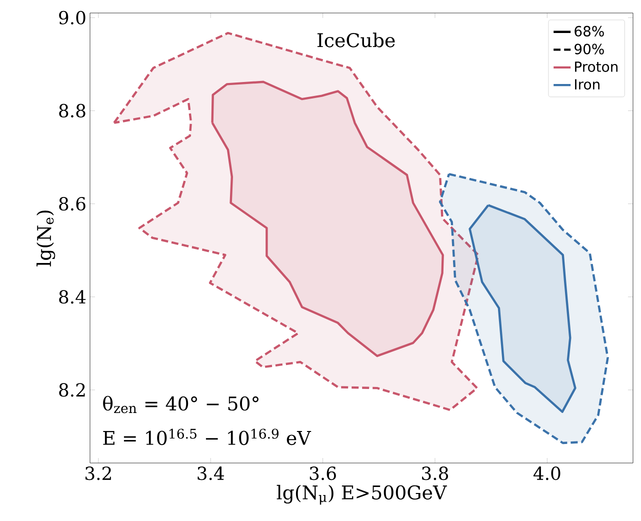 The width and height of the screenshot is (641, 521). Describe the element at coordinates (72, 297) in the screenshot. I see `y-tick-label: 8.4` at that location.